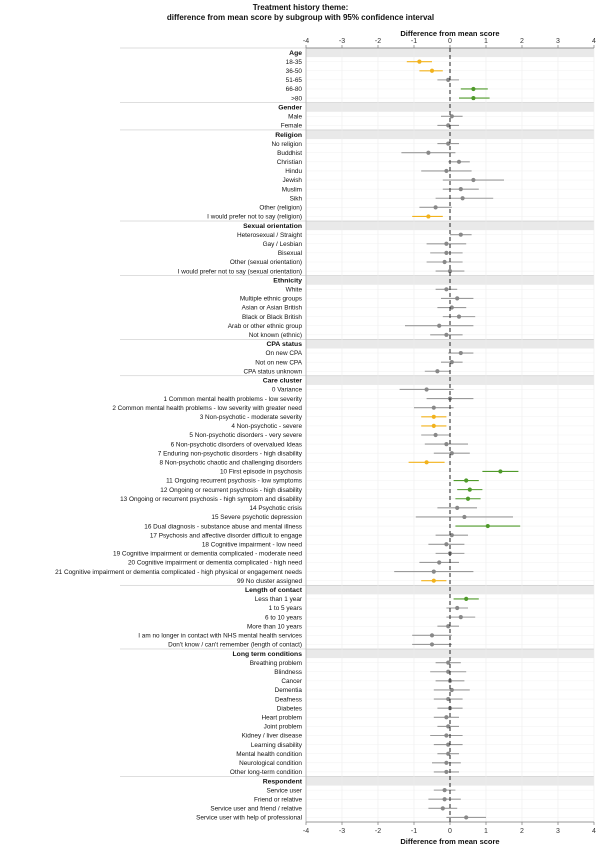  Describe the element at coordinates (274, 590) in the screenshot. I see `group-header-label: Length of contact` at that location.